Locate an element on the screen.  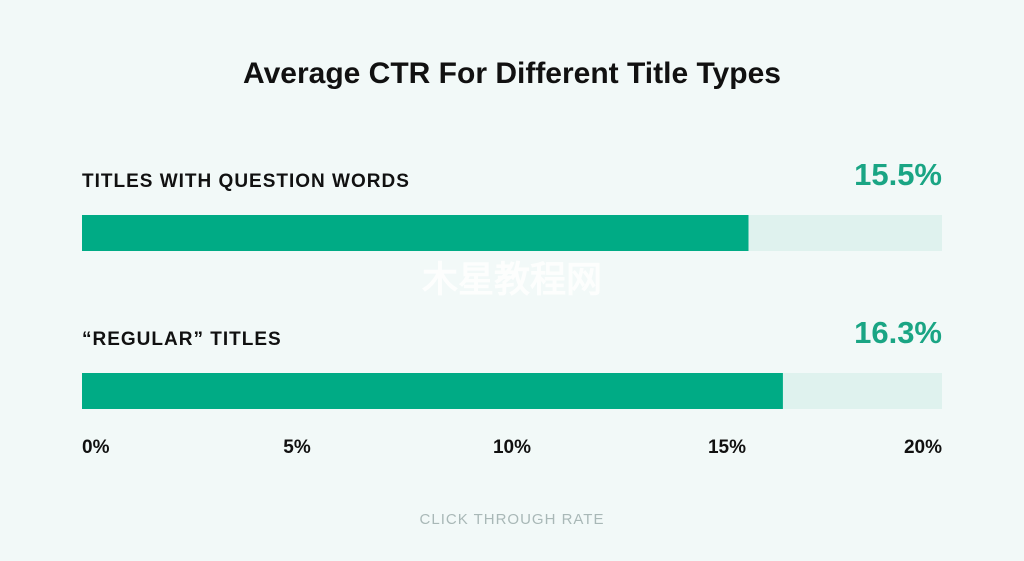
x-tick-label: 10% is located at coordinates (512, 447).